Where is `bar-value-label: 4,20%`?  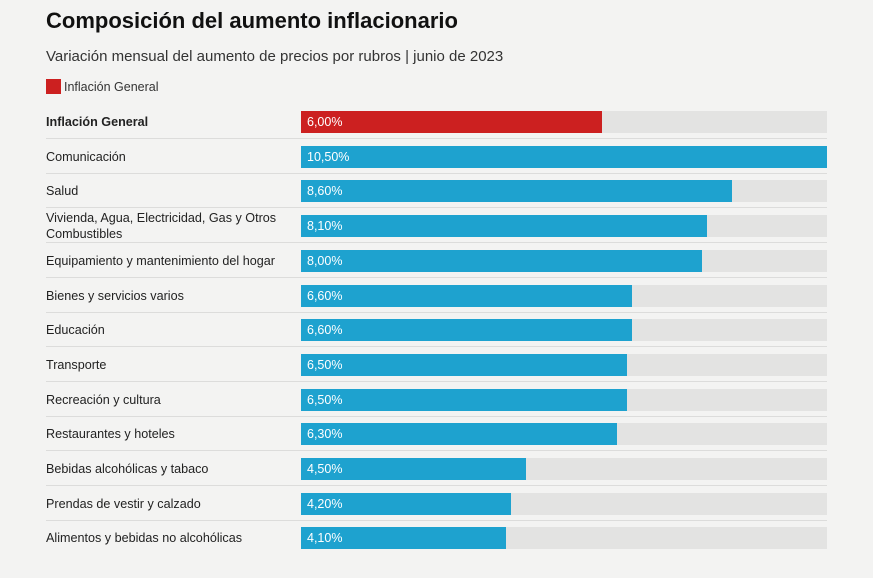
bar-value-label: 4,20% is located at coordinates (325, 503).